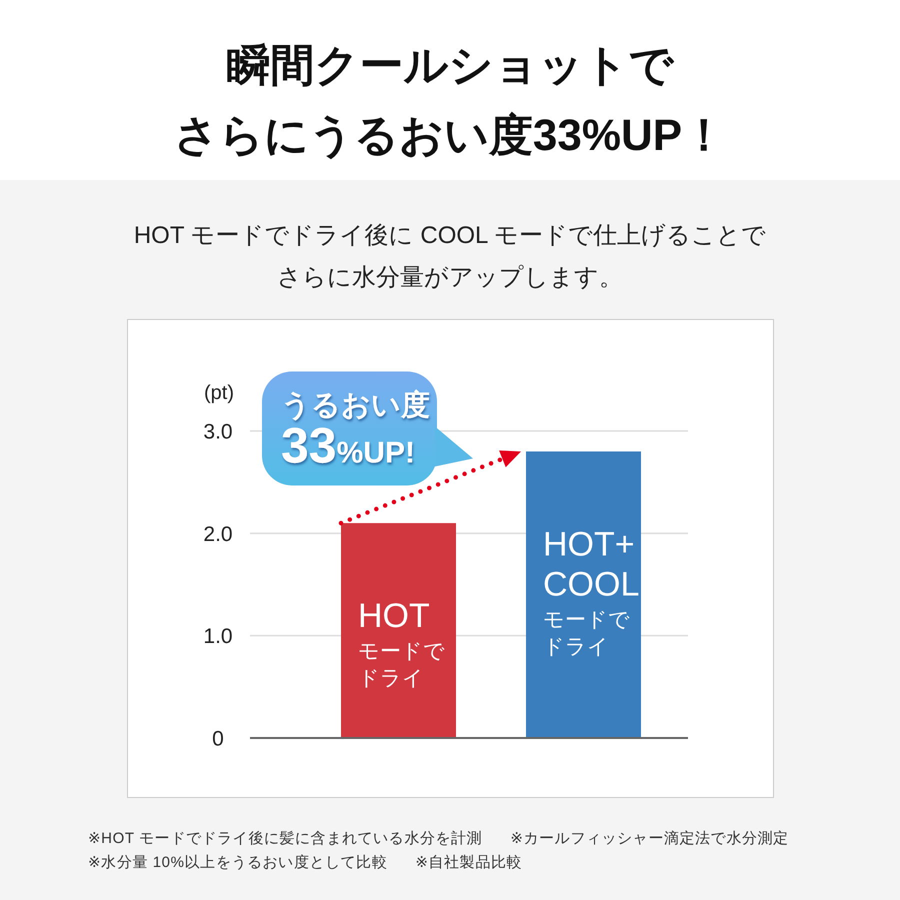 Image resolution: width=900 pixels, height=900 pixels. What do you see at coordinates (649, 838) in the screenshot?
I see `text: ※カールフィッシャー滴定法で水分測定` at bounding box center [649, 838].